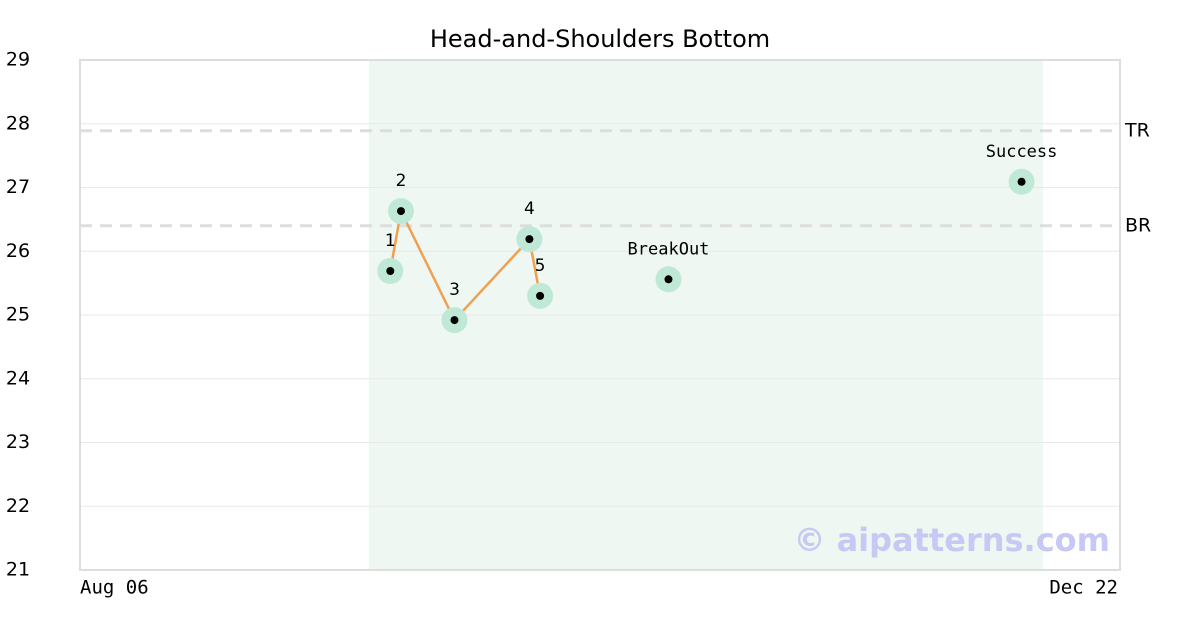 This screenshot has height=630, width=1200. Describe the element at coordinates (18, 60) in the screenshot. I see `y-tick-label: 29` at that location.